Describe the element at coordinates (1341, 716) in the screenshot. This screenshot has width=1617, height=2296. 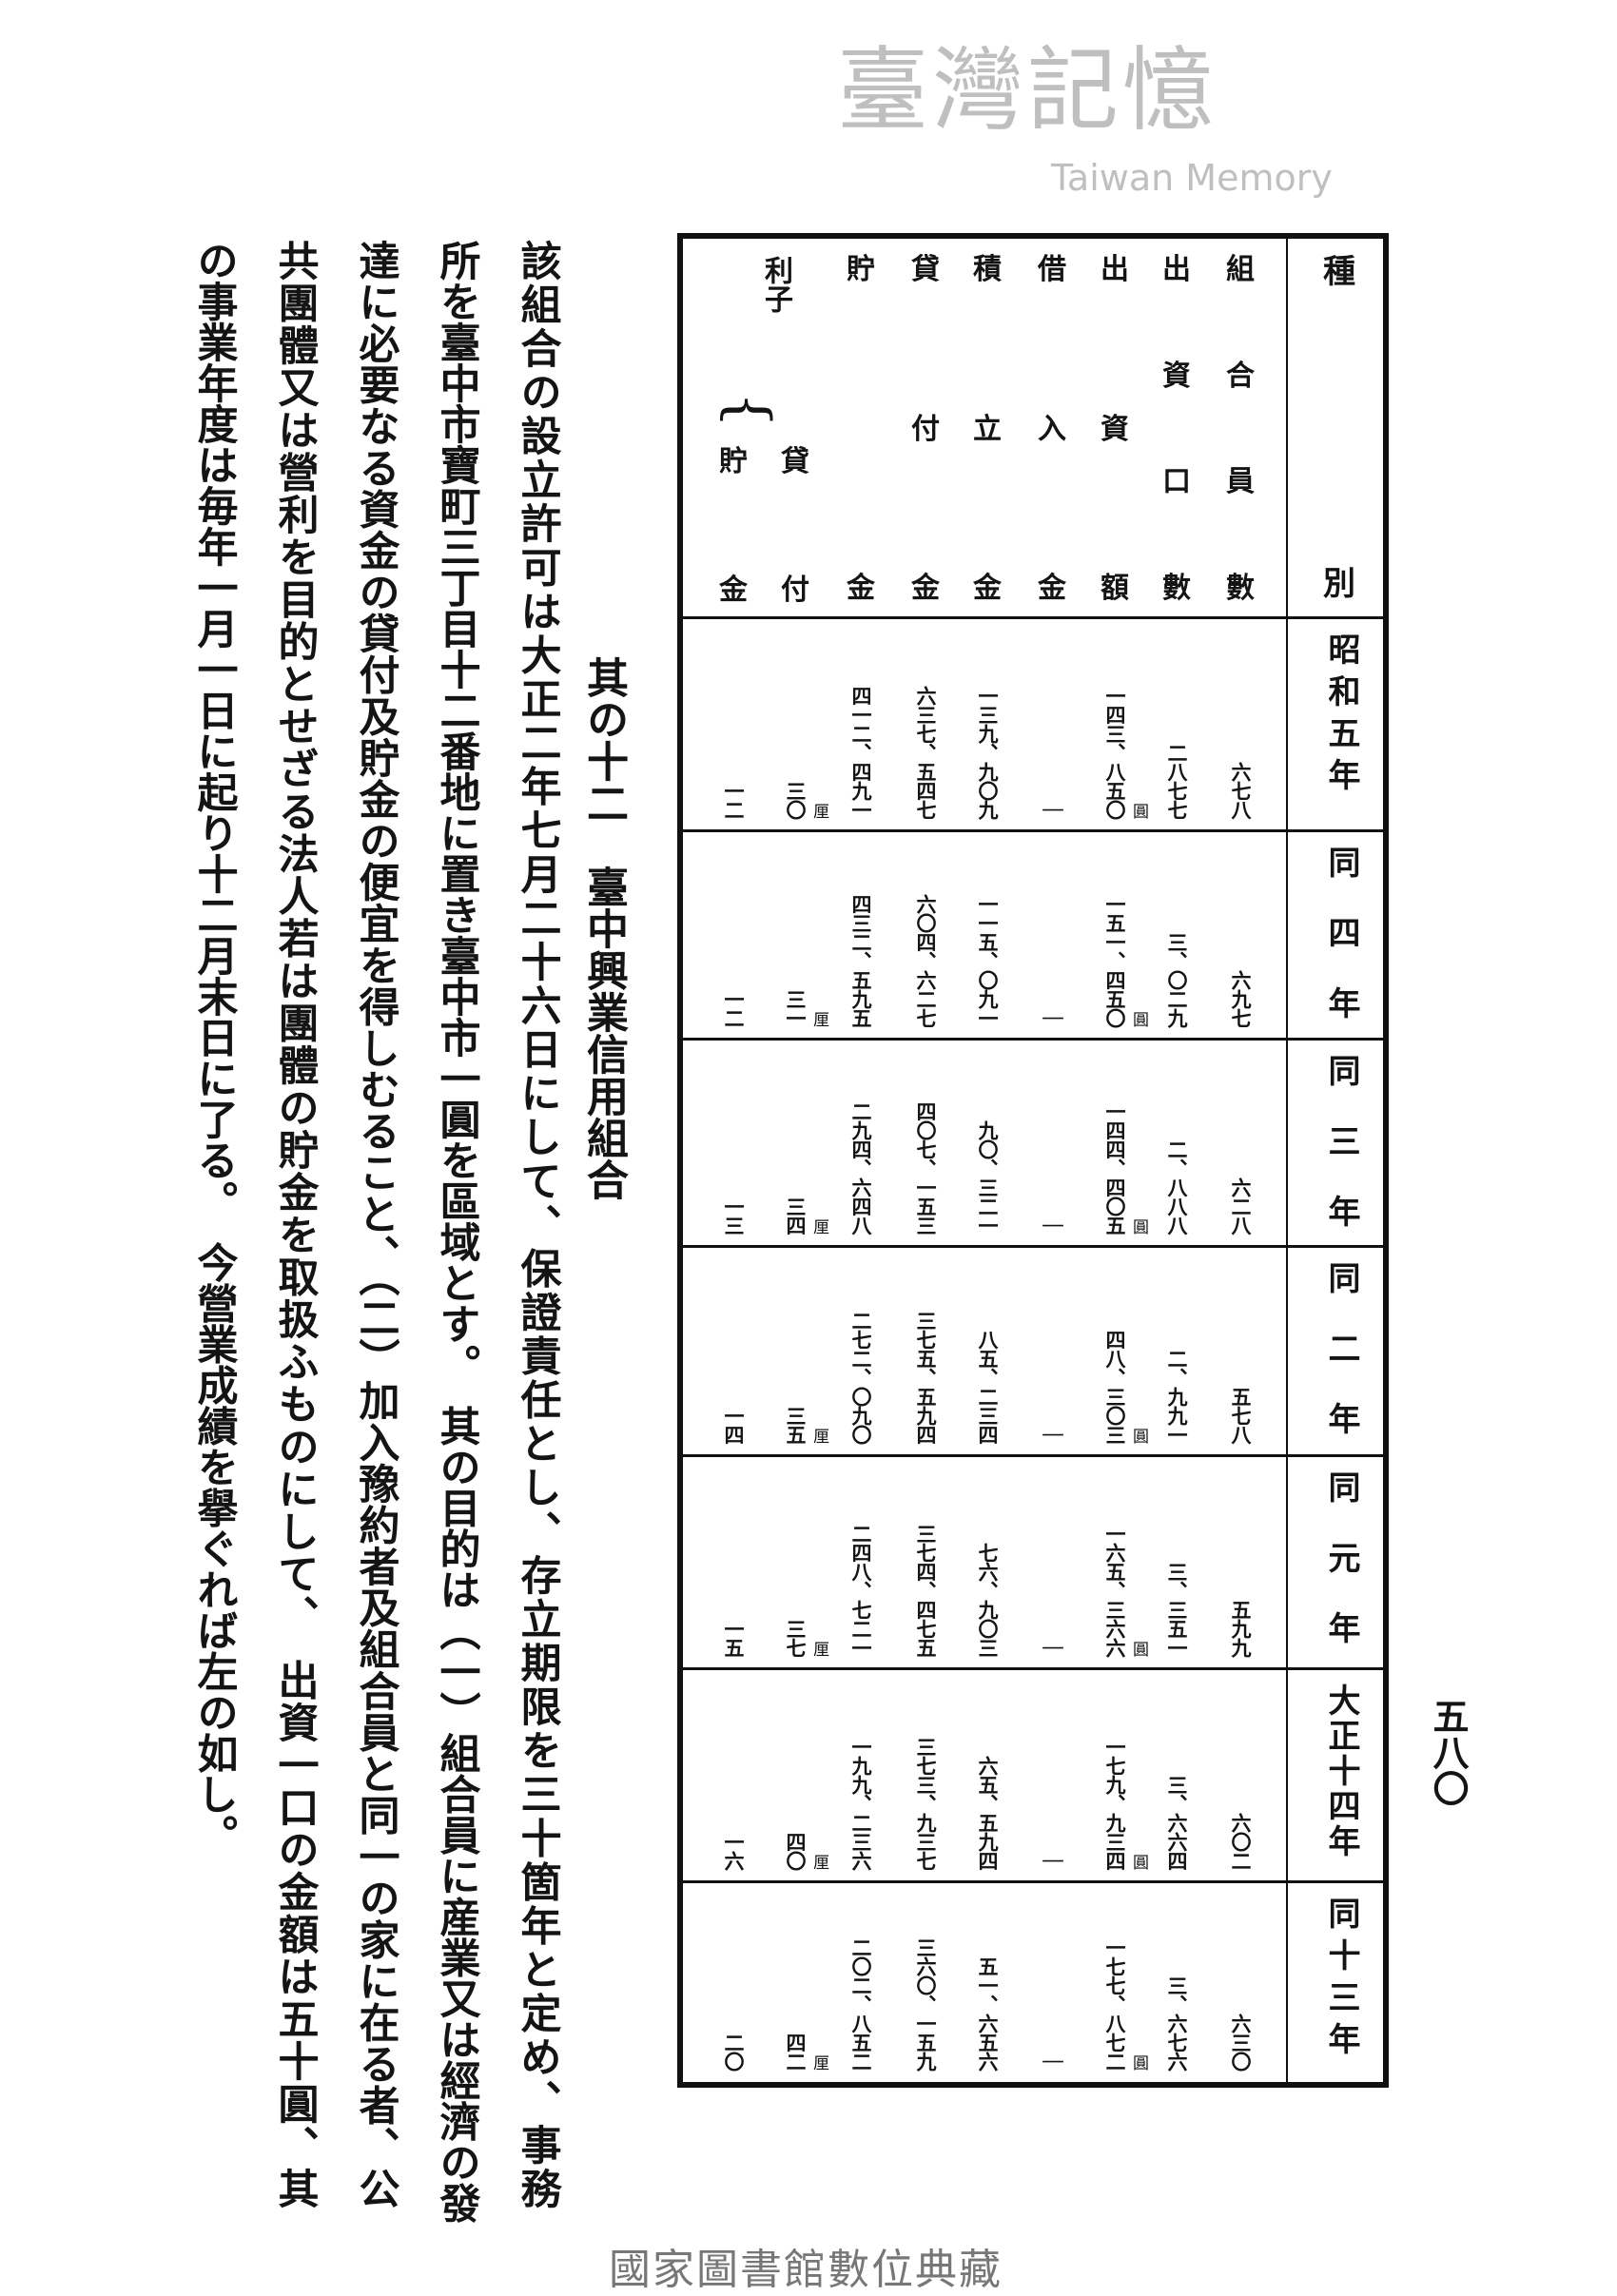
I see `row-year: 昭和五年` at that location.